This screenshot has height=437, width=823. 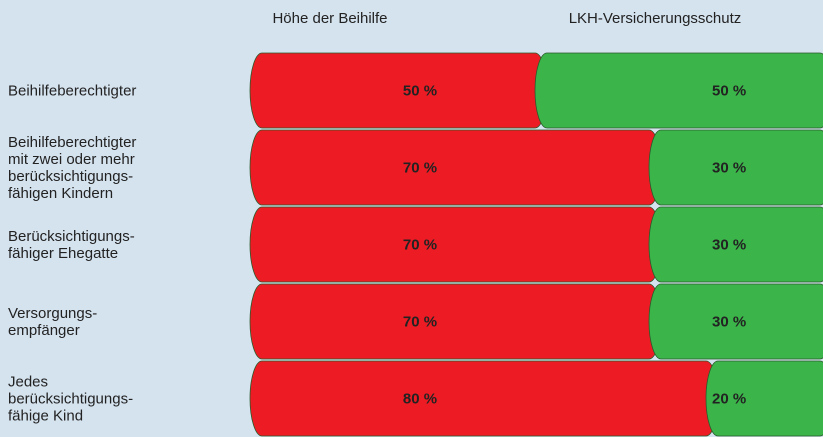 What do you see at coordinates (729, 398) in the screenshot?
I see `value-label: 20 %` at bounding box center [729, 398].